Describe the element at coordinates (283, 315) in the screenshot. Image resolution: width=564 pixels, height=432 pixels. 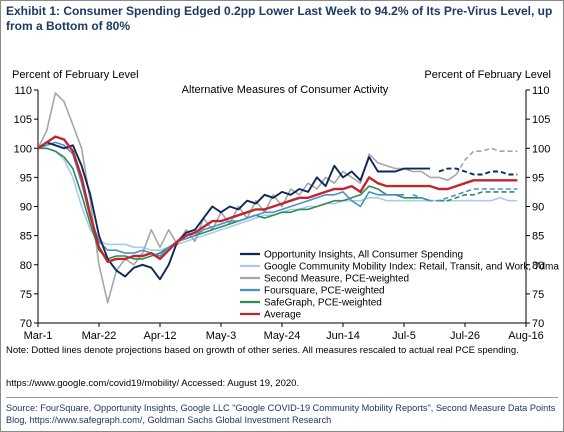
I see `legend-label: Average` at that location.